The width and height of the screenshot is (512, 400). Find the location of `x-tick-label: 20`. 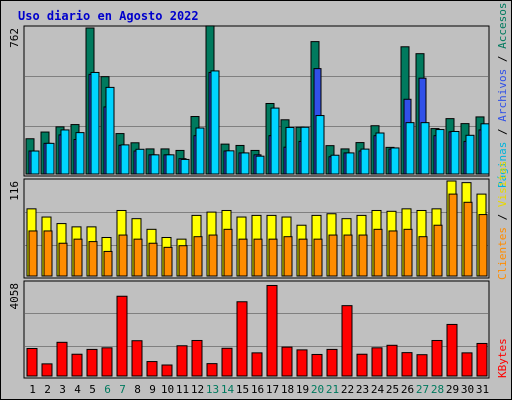

x-tick-label: 20 is located at coordinates (317, 389).